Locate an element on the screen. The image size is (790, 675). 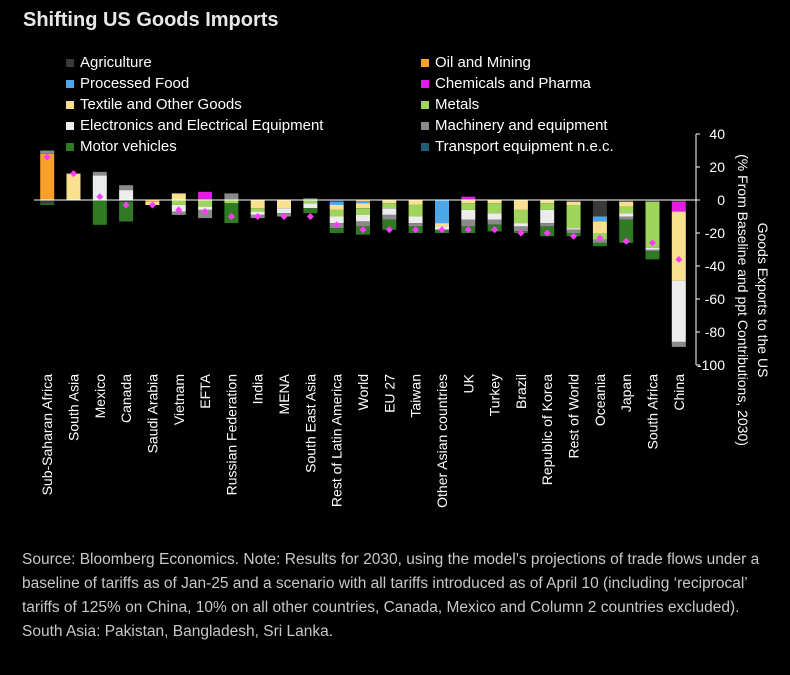
total-marker-south-asia is located at coordinates (73, 174).